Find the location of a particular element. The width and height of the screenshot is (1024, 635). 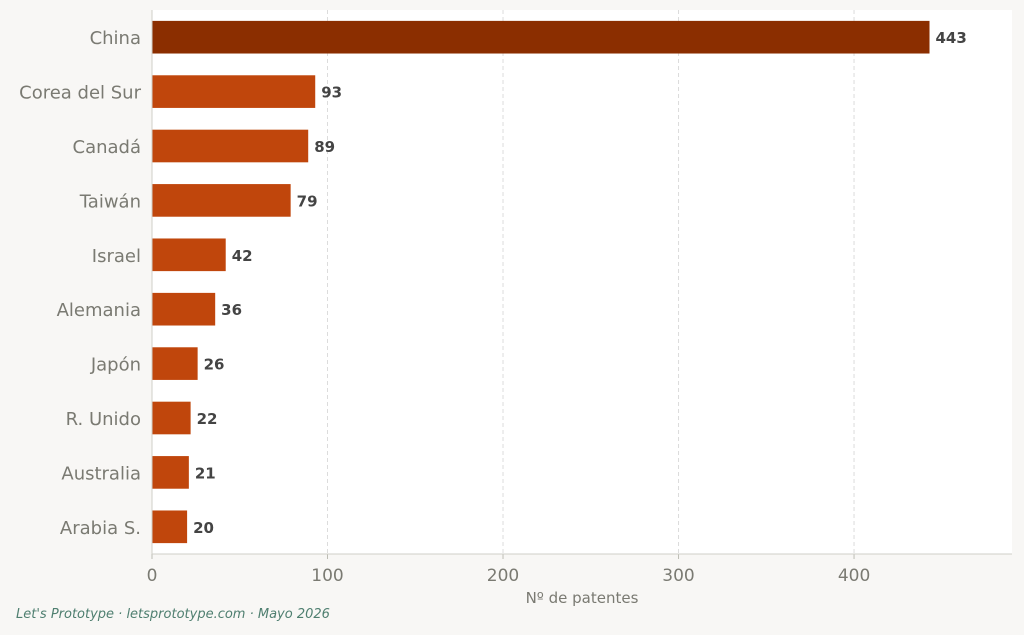

data-label: 26 is located at coordinates (214, 365).